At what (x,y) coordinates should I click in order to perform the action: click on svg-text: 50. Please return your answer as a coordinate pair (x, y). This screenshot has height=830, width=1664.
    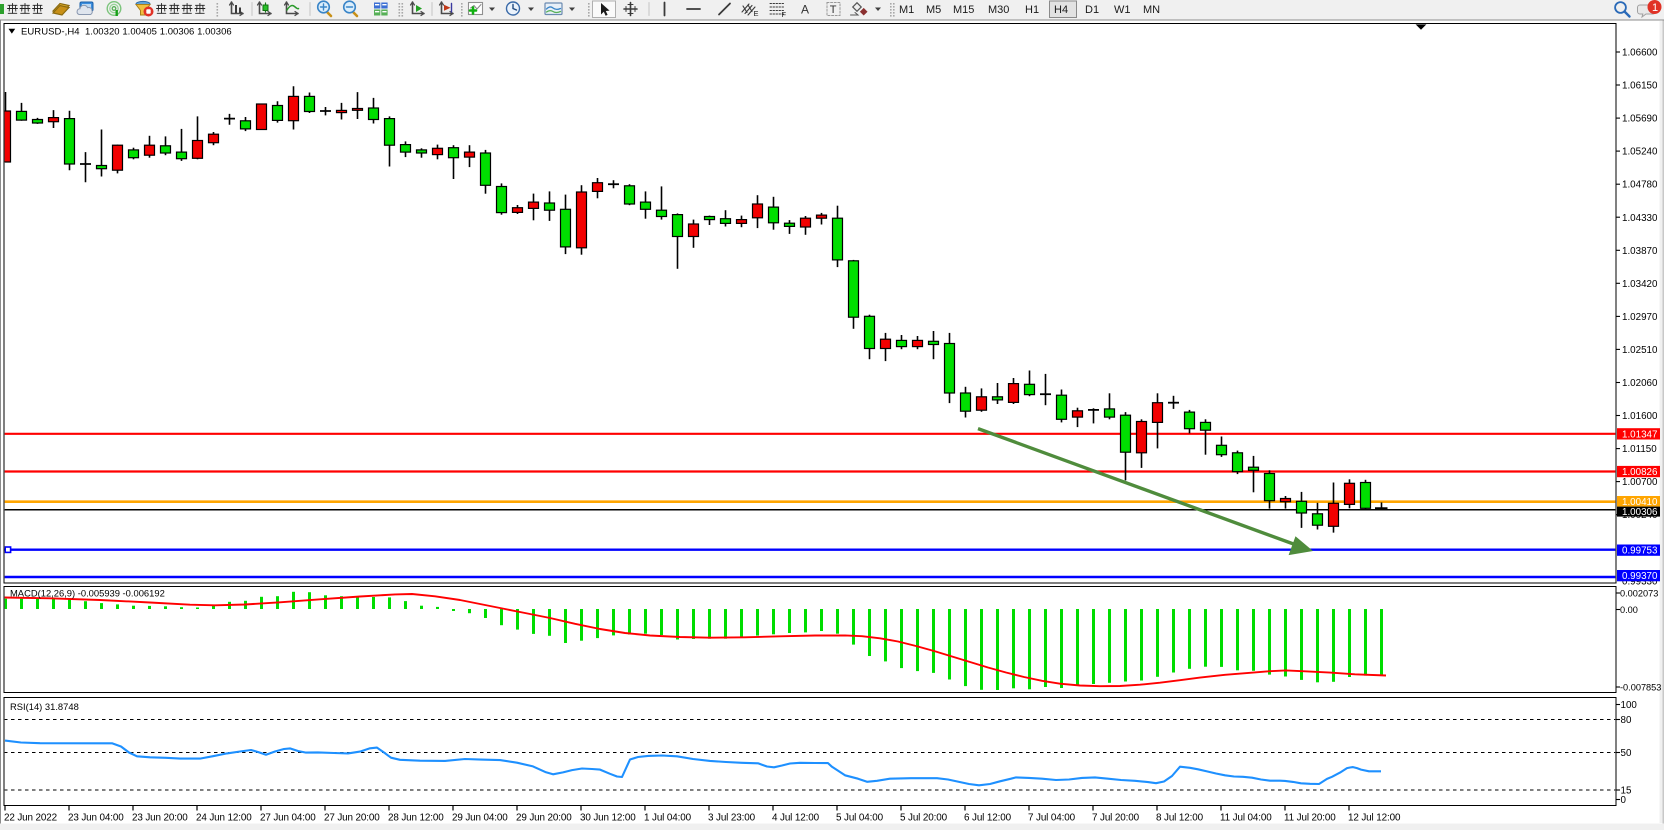
    Looking at the image, I should click on (1626, 753).